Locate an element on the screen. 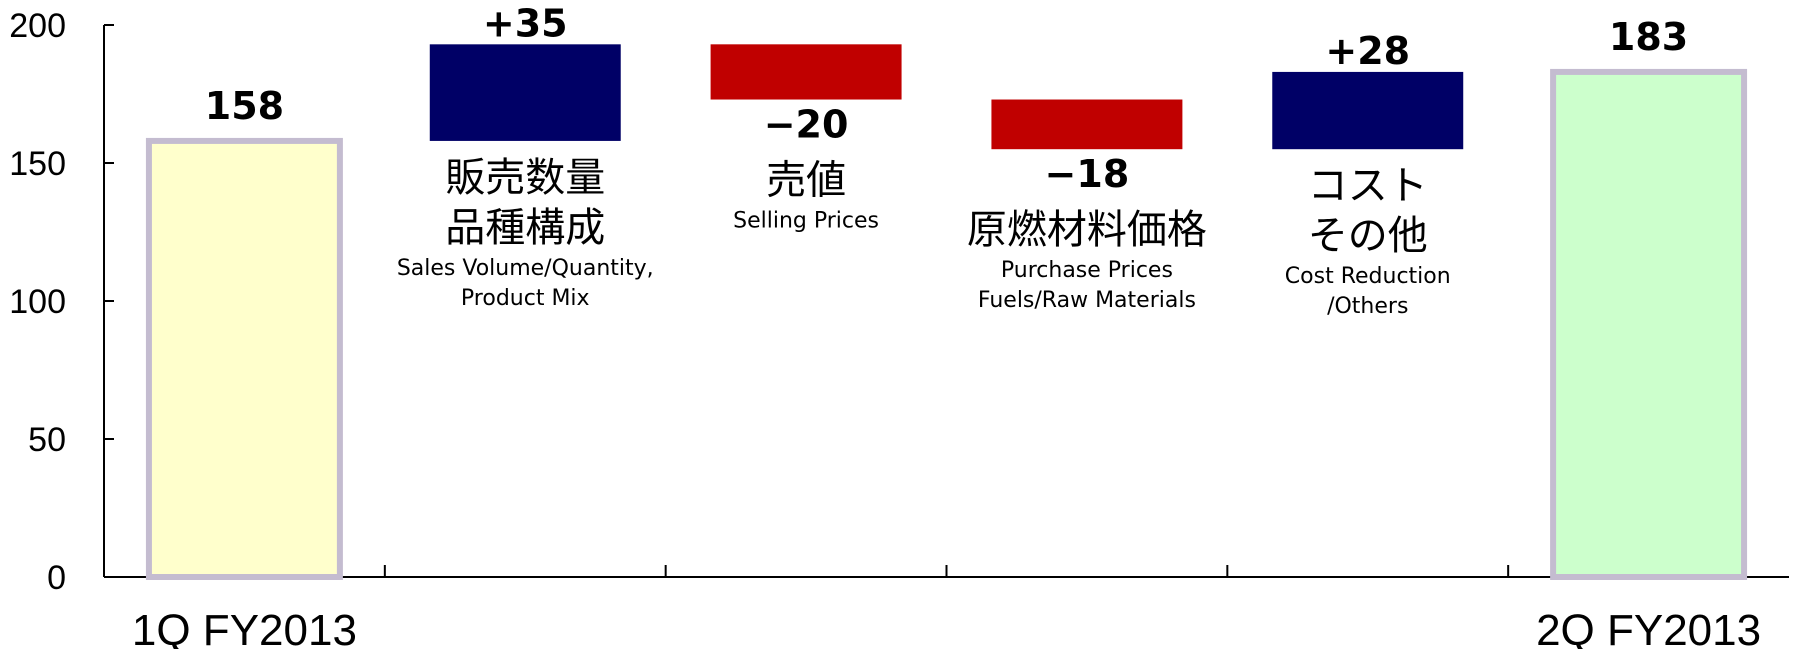  y-tick-label: 100 is located at coordinates (37, 302).